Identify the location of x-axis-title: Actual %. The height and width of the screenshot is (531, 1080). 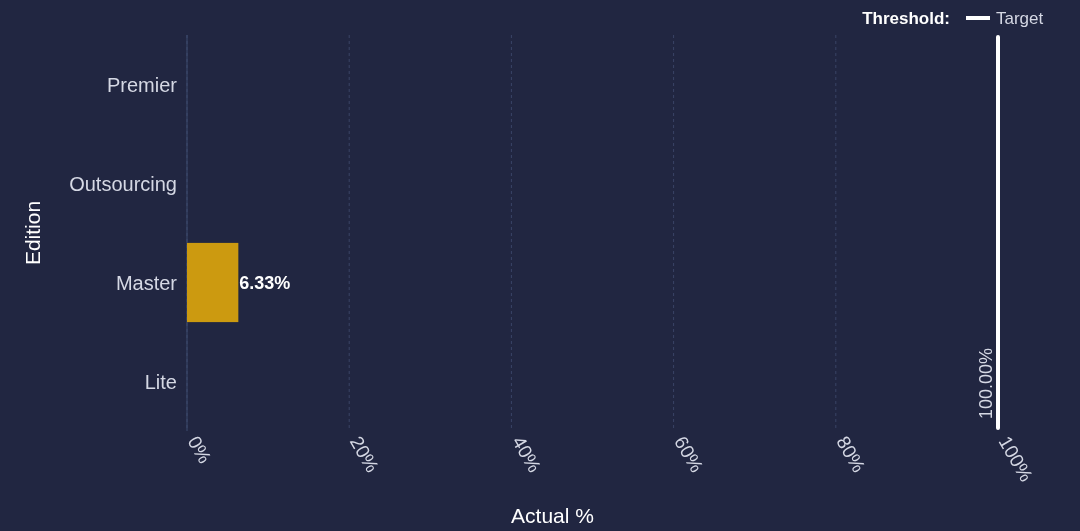
(552, 515).